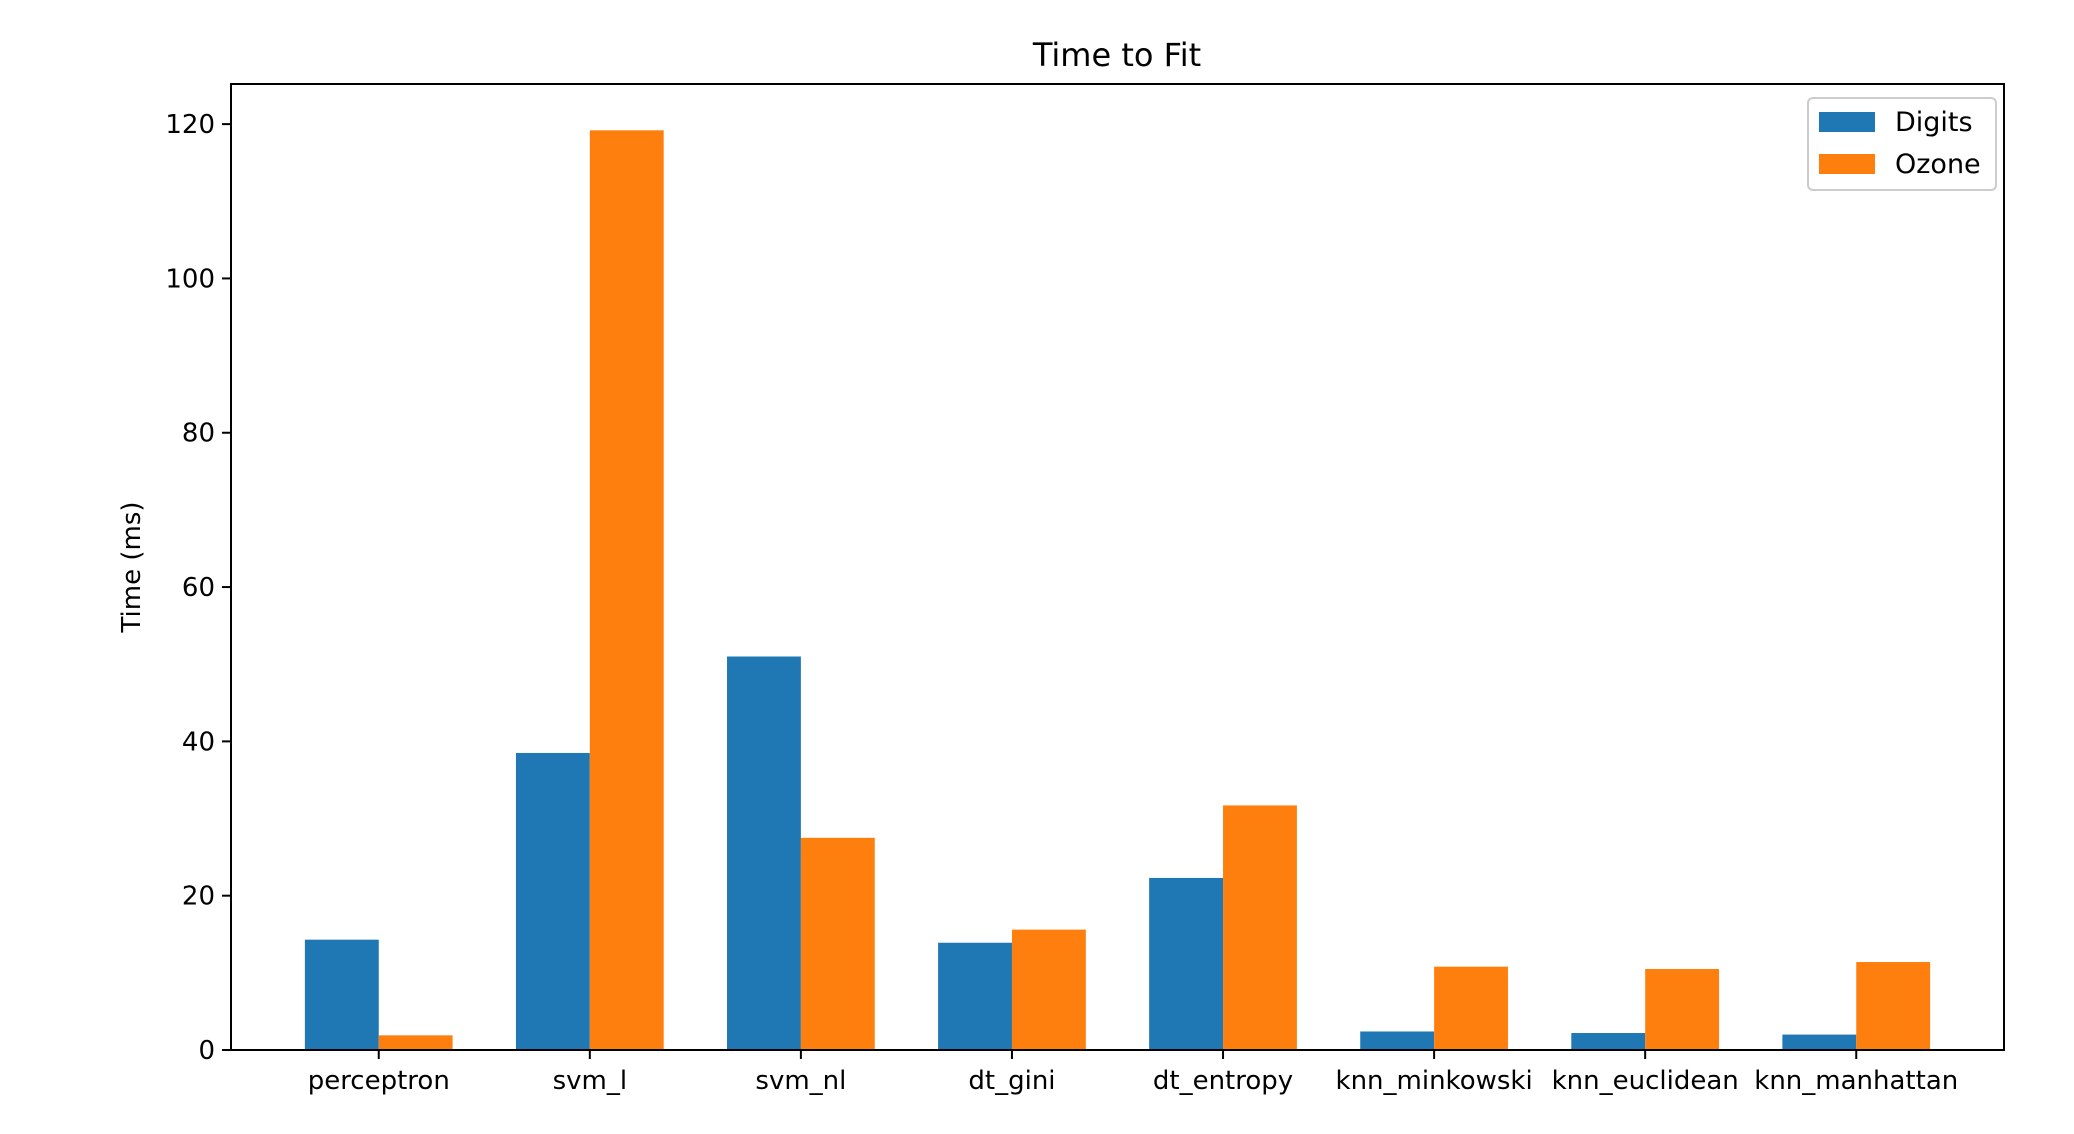  I want to click on x-tick-label: knn_minkowski, so click(1434, 1081).